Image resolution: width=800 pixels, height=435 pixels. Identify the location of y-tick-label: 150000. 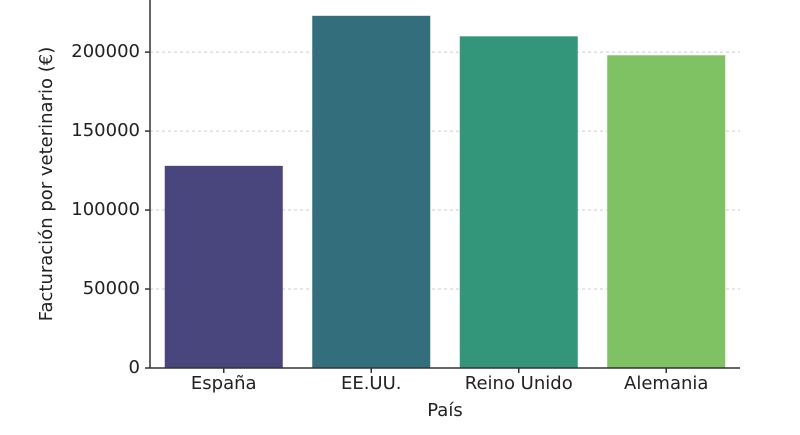
(105, 130).